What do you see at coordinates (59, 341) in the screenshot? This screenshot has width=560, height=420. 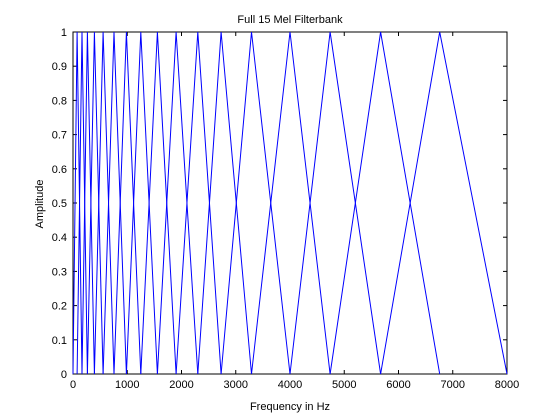 I see `y-tick-label: 0.1` at bounding box center [59, 341].